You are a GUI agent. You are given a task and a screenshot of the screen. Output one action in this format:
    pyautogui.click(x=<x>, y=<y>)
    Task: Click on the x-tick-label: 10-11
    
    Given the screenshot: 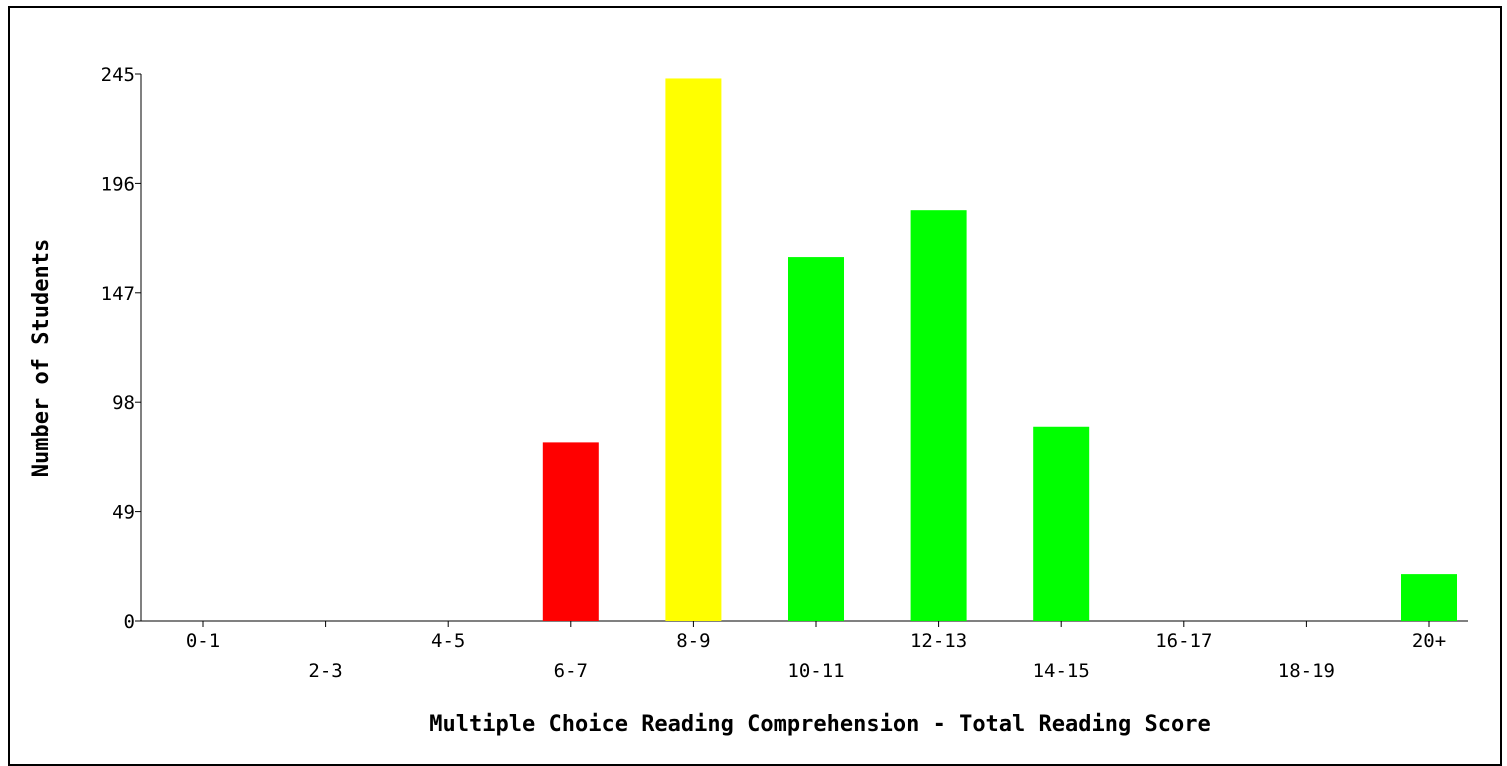 What is the action you would take?
    pyautogui.click(x=815, y=671)
    